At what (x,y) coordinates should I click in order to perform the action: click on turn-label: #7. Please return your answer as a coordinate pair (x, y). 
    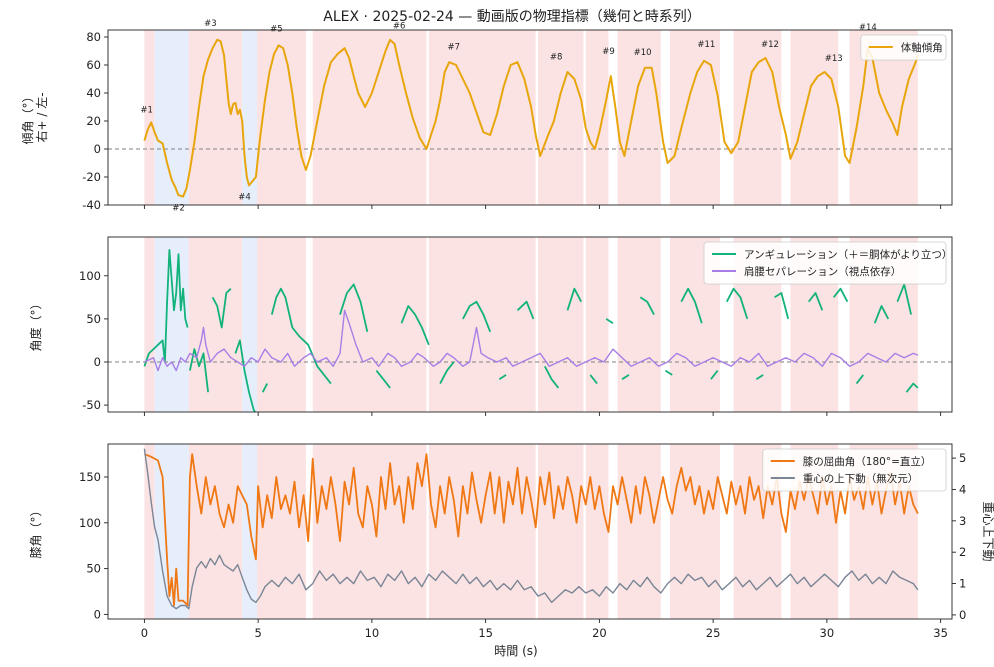
    Looking at the image, I should click on (454, 48).